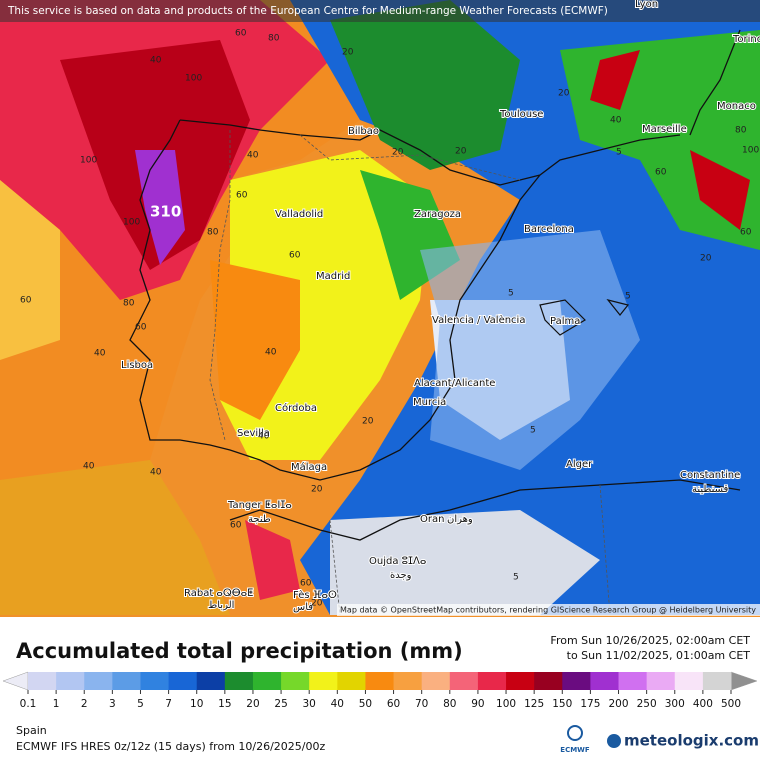 Image resolution: width=760 pixels, height=760 pixels. I want to click on colorbar-label: 15, so click(224, 704).